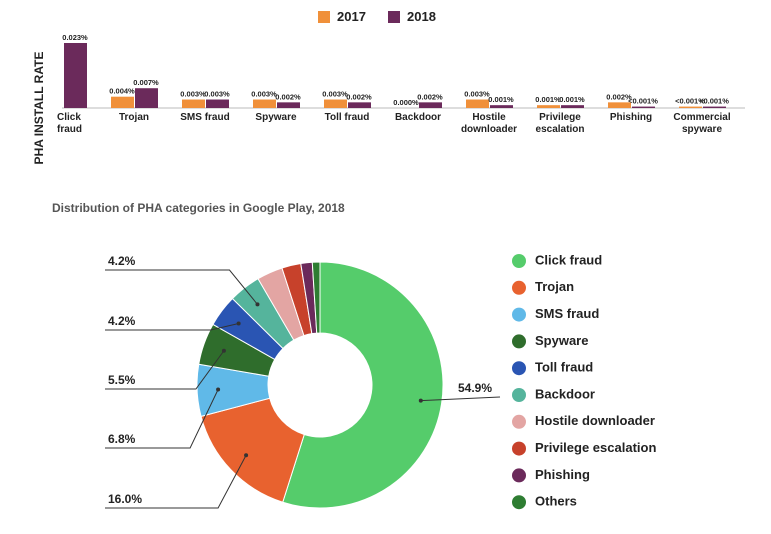 This screenshot has width=771, height=534. What do you see at coordinates (122, 380) in the screenshot?
I see `data-label: 5.5%` at bounding box center [122, 380].